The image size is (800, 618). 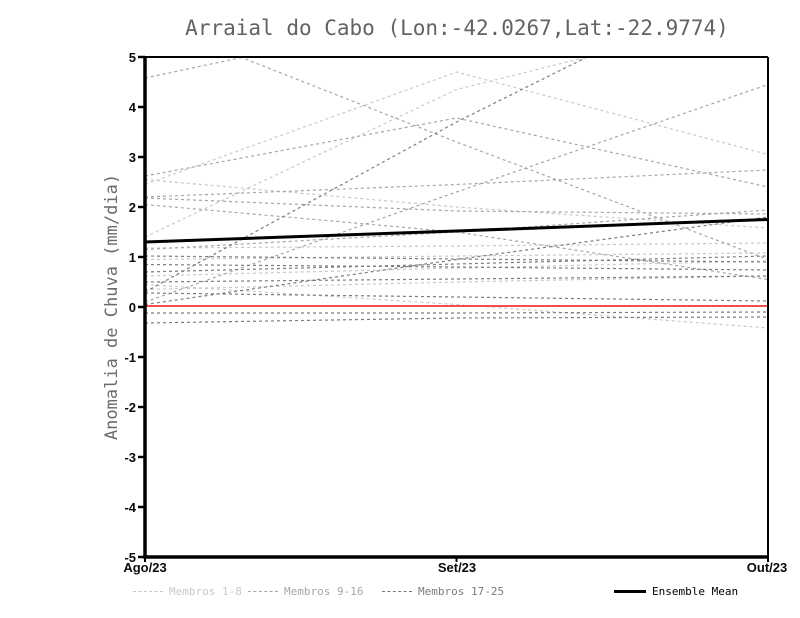 What do you see at coordinates (130, 457) in the screenshot?
I see `y-tick-label: -3` at bounding box center [130, 457].